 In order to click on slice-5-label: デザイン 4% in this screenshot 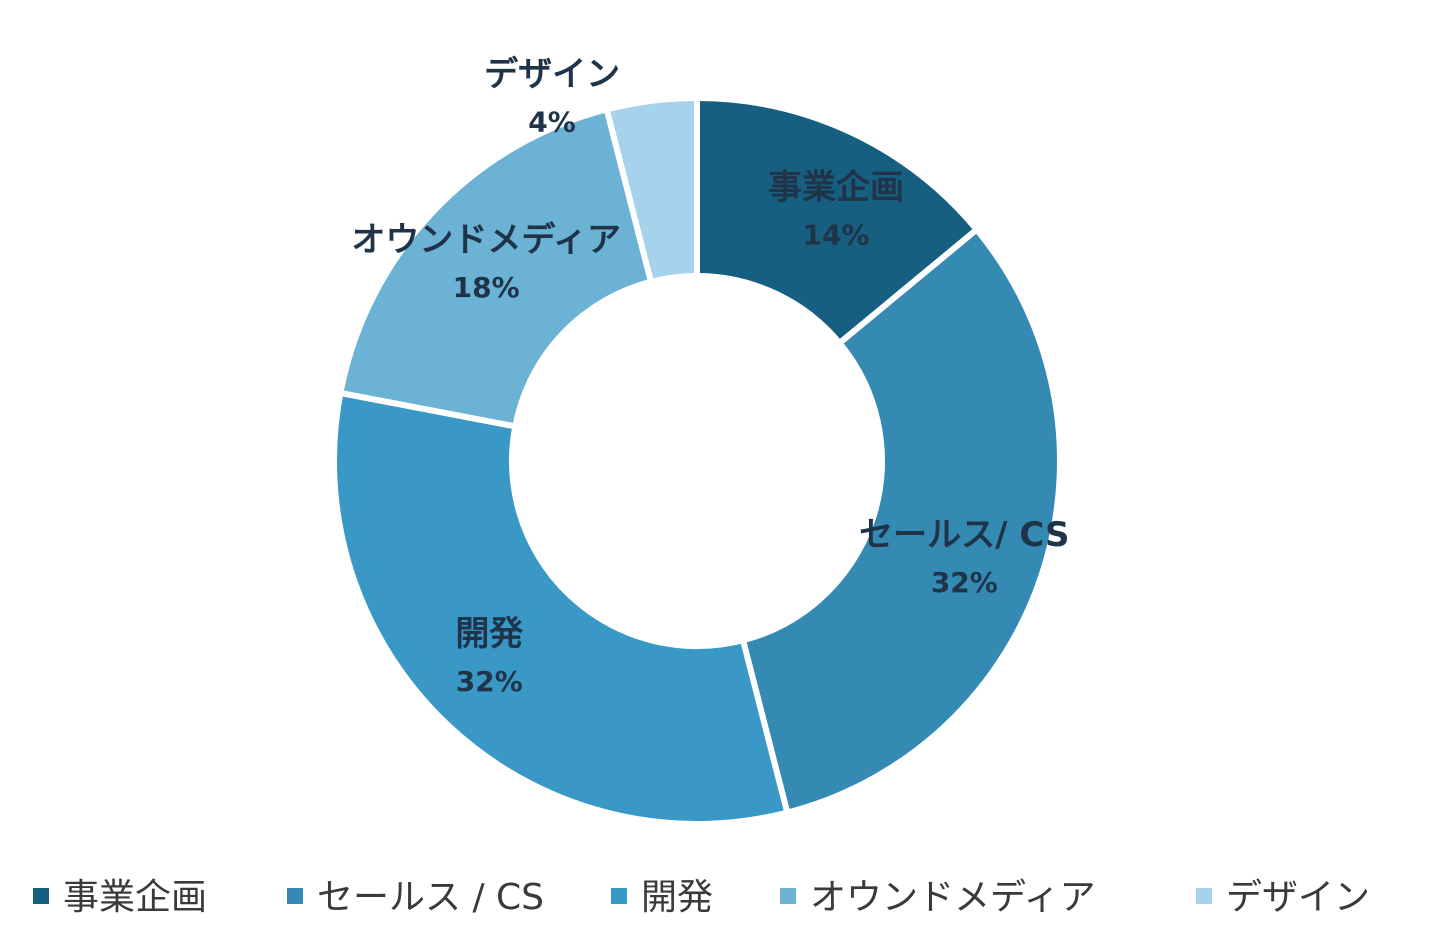, I will do `click(552, 97)`.